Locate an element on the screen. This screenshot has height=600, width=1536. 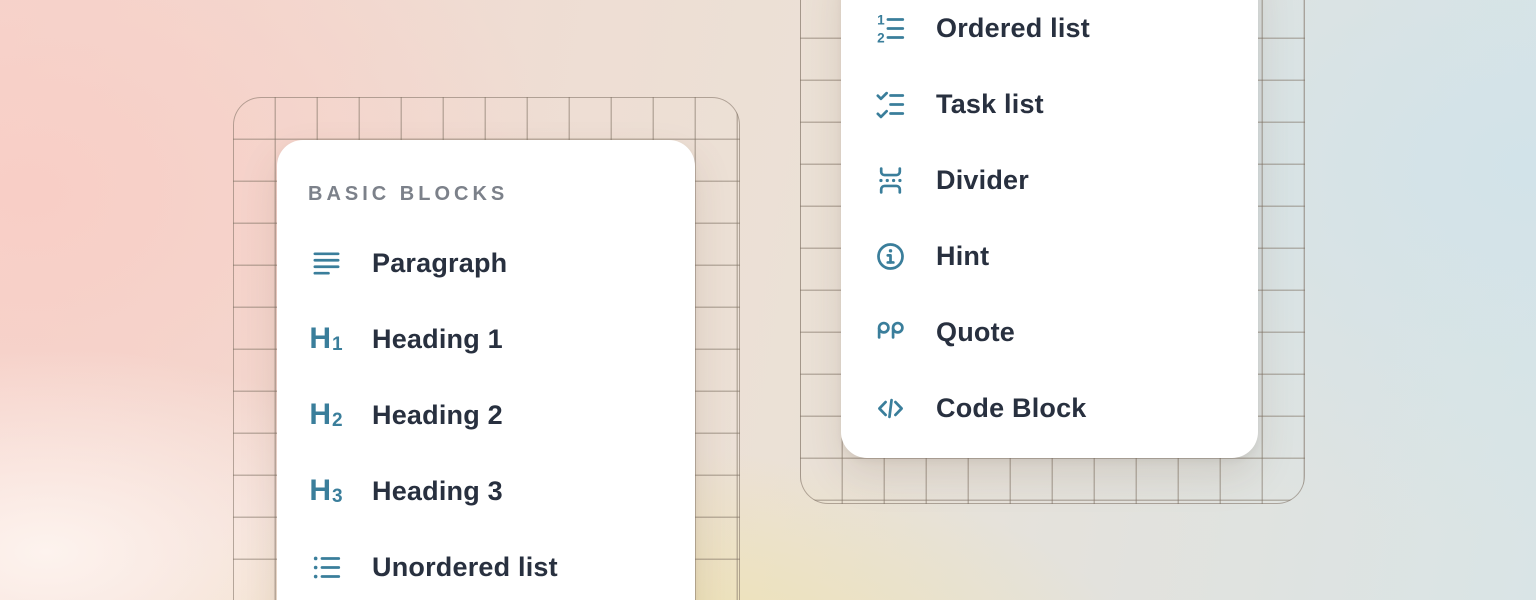
menu-item-quote: Quote is located at coordinates (1065, 332).